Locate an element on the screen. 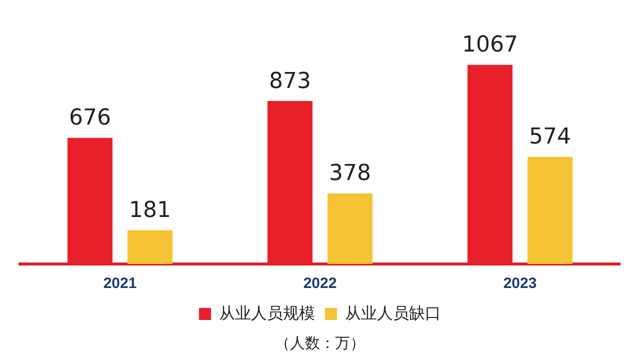 The image size is (640, 360). legend-label: 从业人员缺口 is located at coordinates (393, 313).